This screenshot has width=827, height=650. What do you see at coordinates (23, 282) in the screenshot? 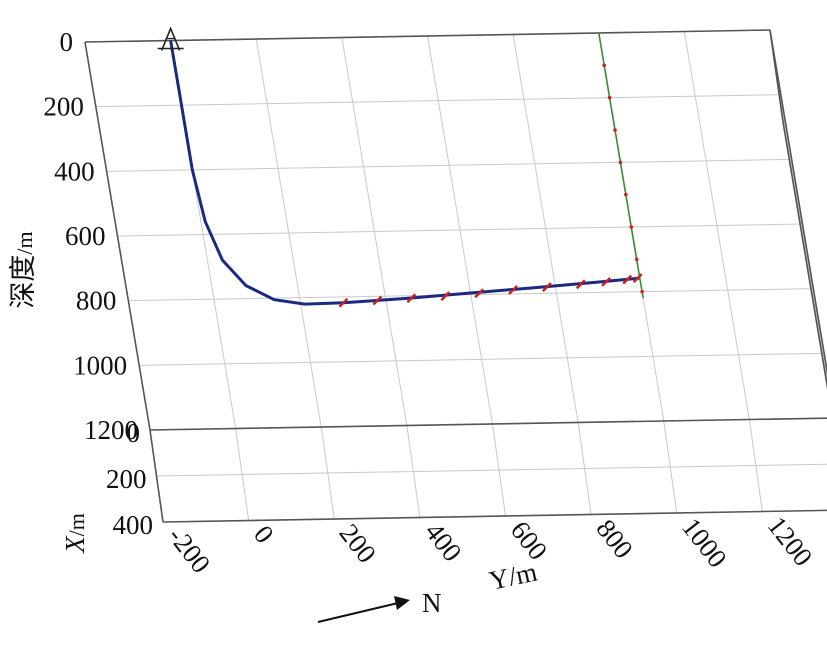
I see `depth-axis-name: 深度` at bounding box center [23, 282].